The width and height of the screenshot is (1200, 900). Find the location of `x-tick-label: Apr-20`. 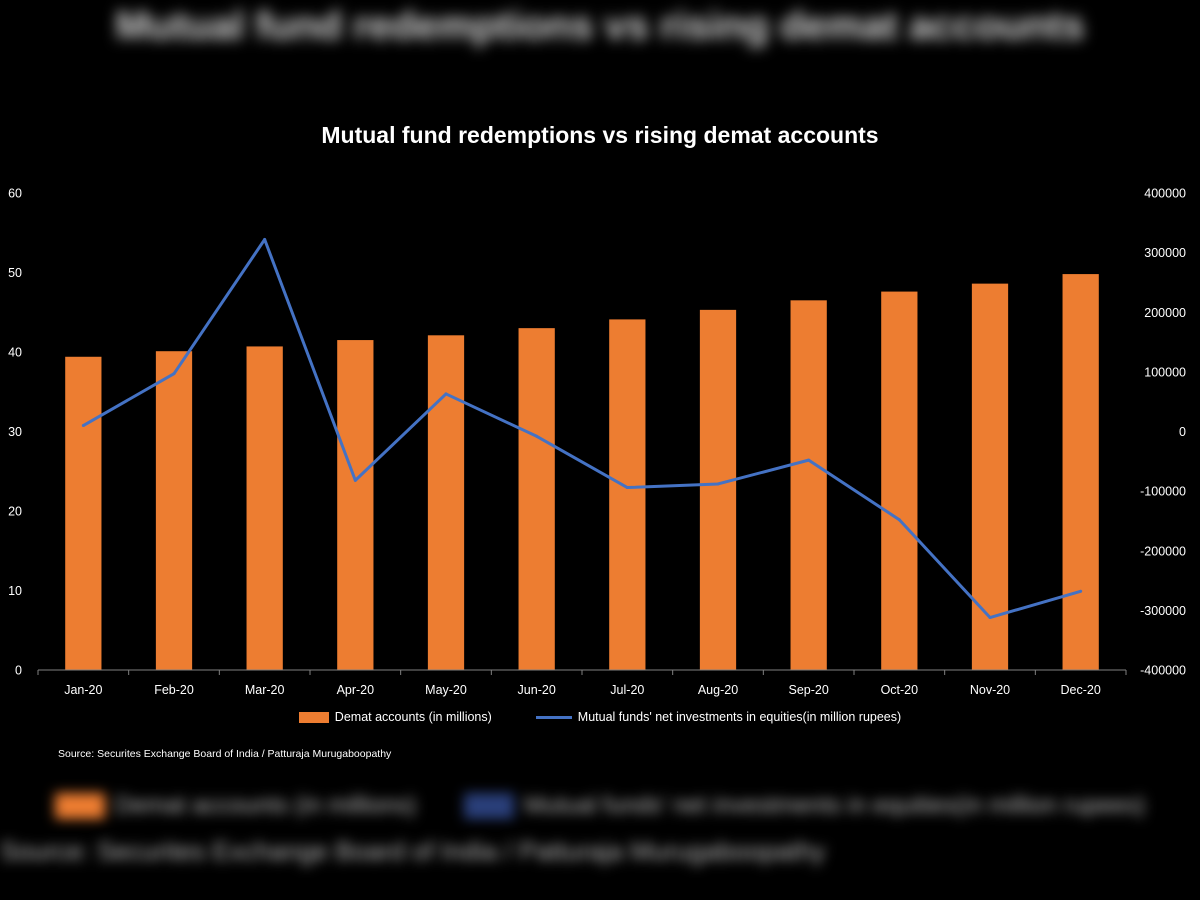

x-tick-label: Apr-20 is located at coordinates (356, 690).